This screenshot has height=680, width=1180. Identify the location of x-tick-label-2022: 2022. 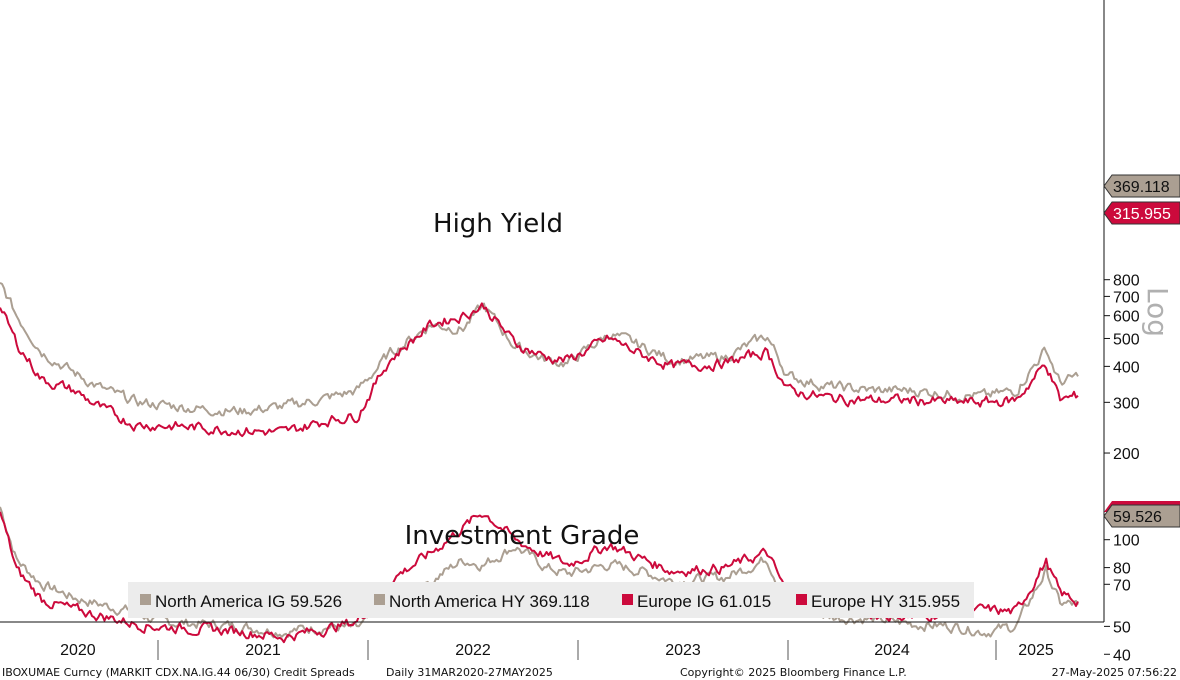
(473, 650).